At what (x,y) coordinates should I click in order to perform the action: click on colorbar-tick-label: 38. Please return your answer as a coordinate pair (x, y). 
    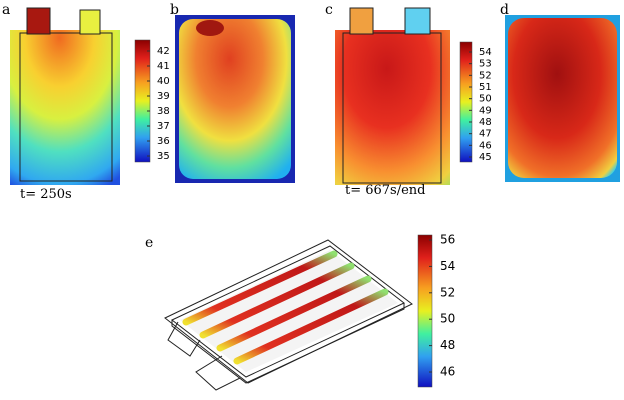
    Looking at the image, I should click on (163, 111).